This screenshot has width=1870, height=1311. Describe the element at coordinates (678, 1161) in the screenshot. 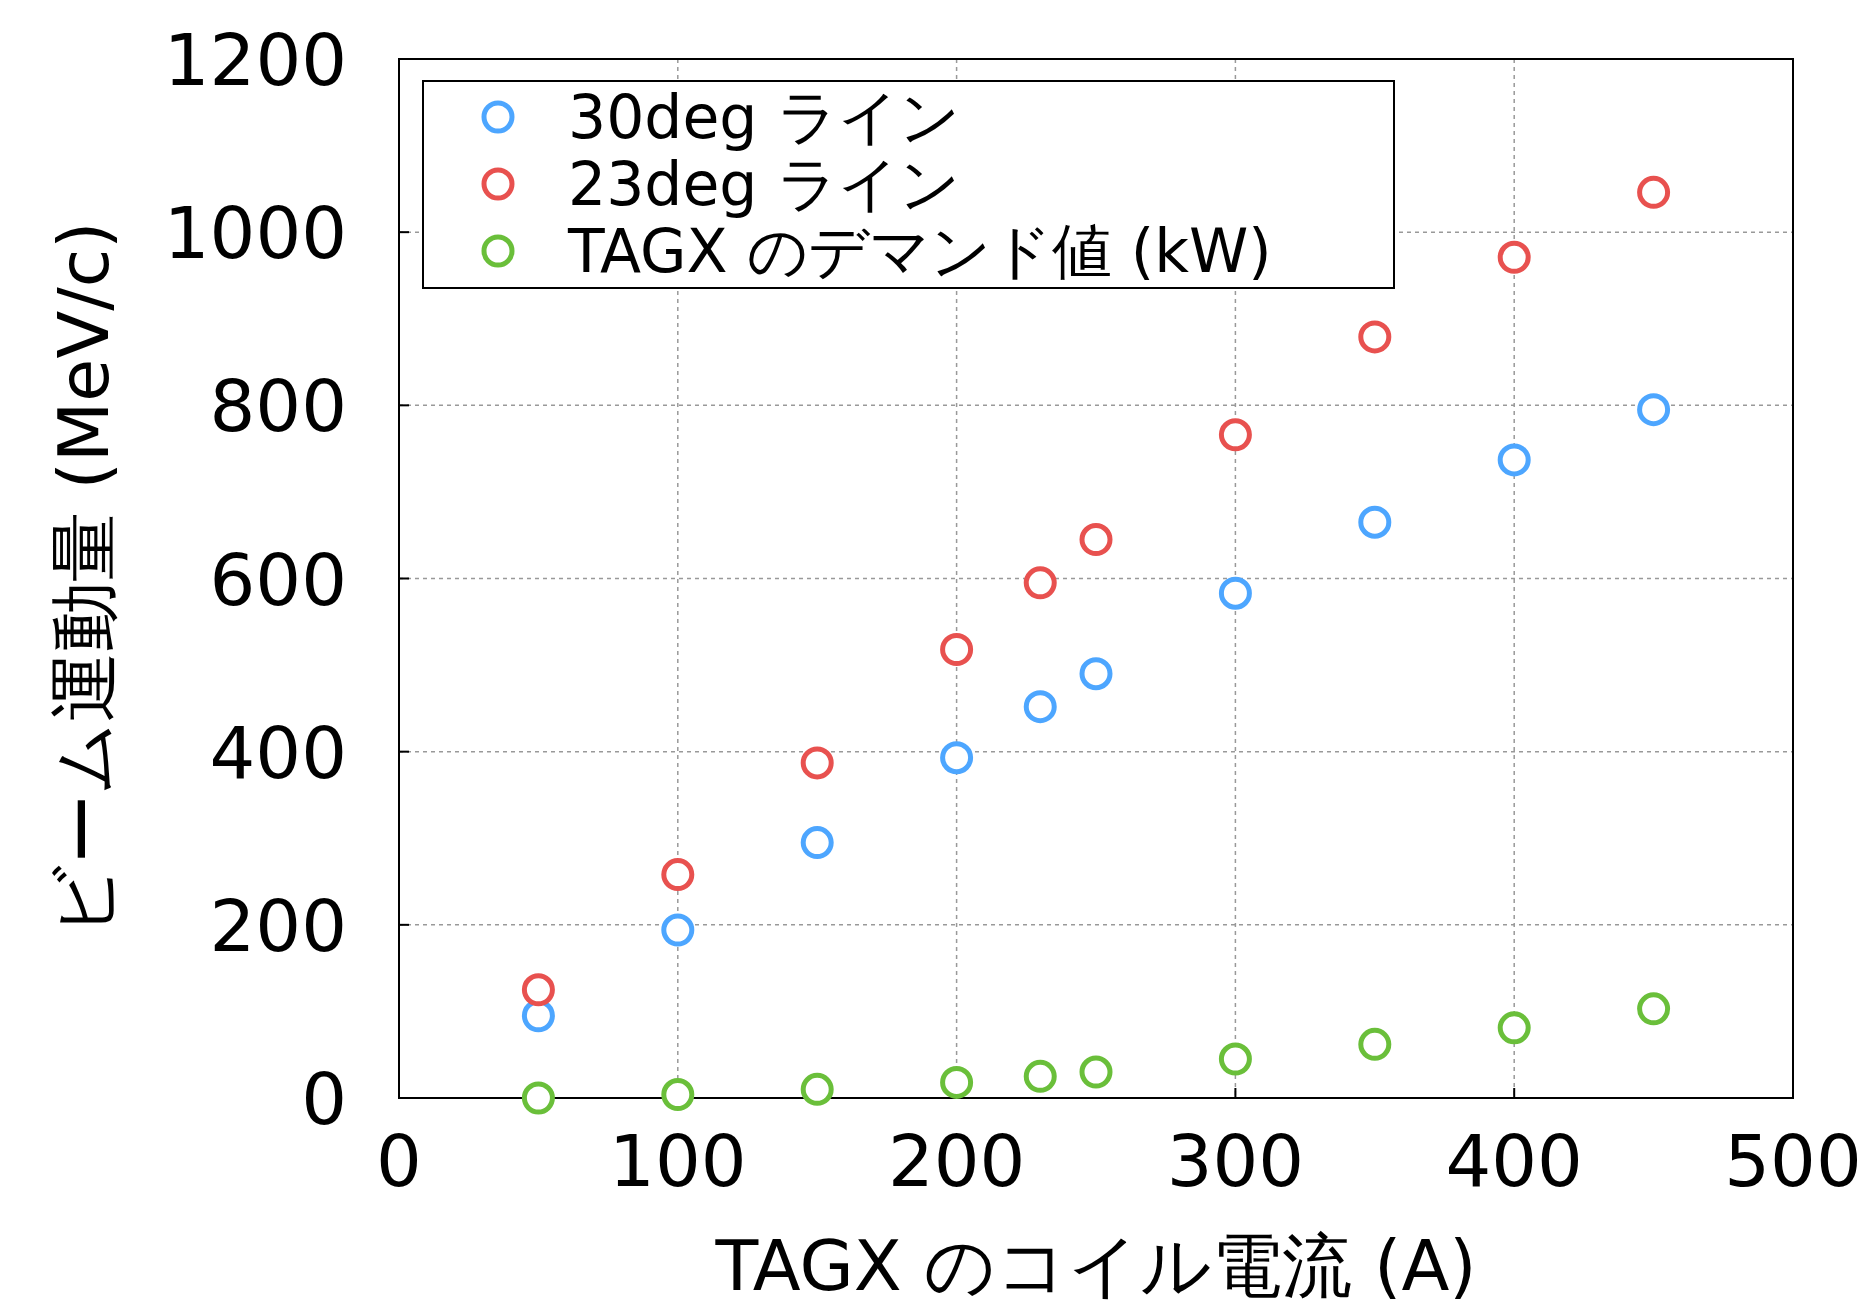

I see `x-tick-label: 100` at that location.